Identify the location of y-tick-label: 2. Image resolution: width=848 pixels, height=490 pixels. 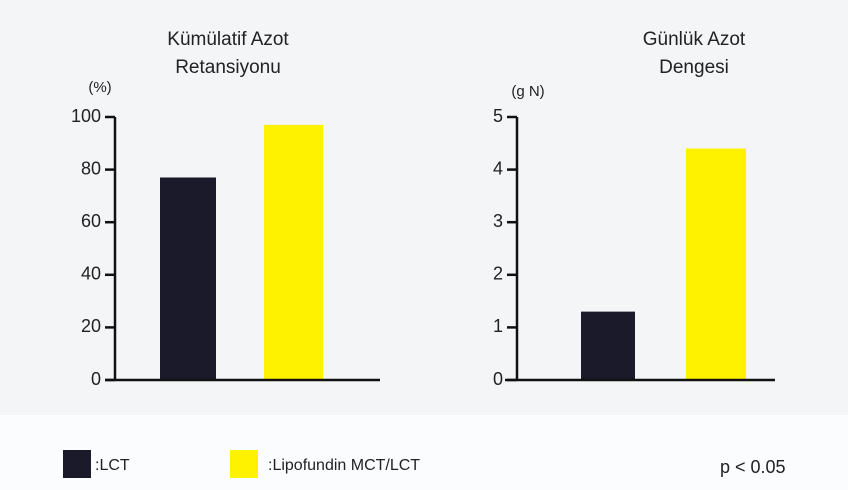
(498, 274).